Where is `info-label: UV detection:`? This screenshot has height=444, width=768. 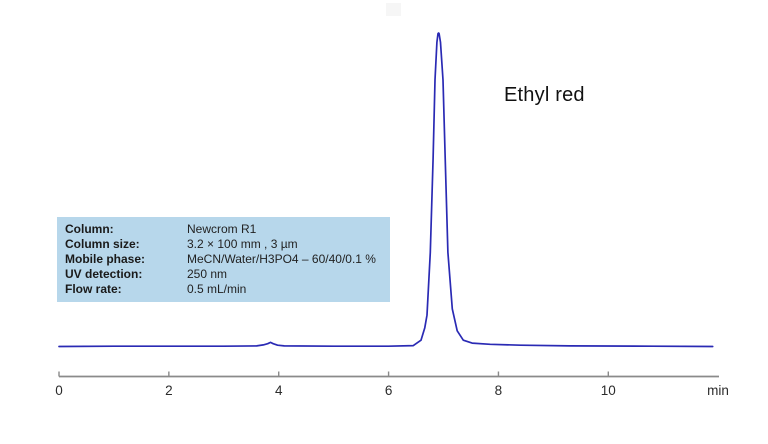 info-label: UV detection: is located at coordinates (104, 274).